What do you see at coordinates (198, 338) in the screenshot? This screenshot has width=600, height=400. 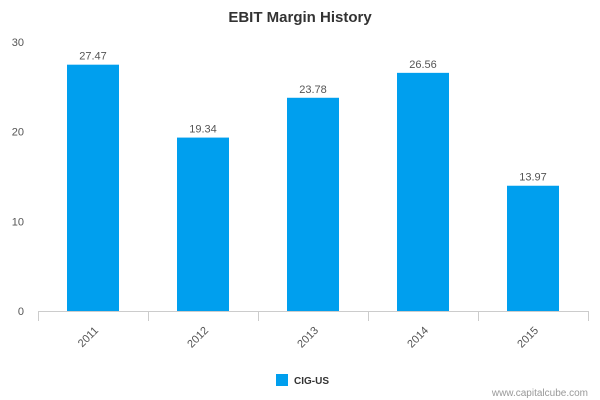 I see `x-tick-label-2012: 2012` at bounding box center [198, 338].